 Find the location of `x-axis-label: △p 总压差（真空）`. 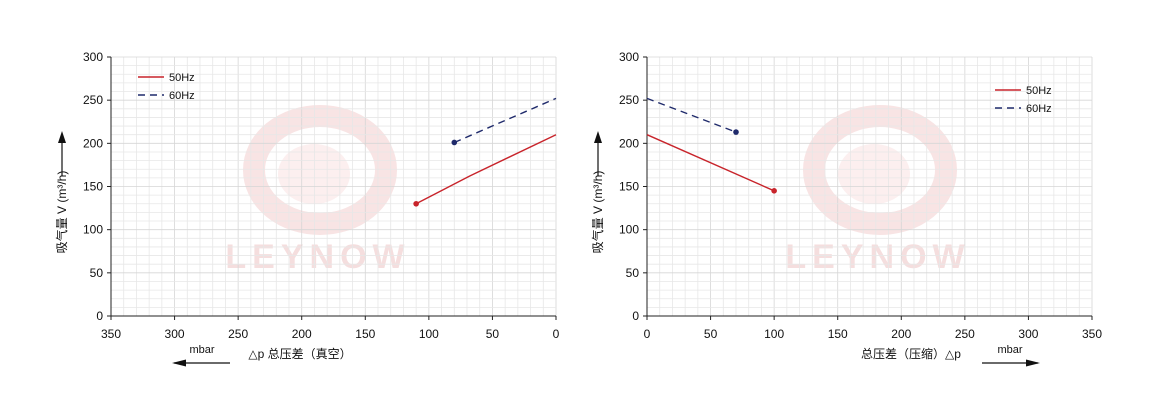

x-axis-label: △p 总压差（真空） is located at coordinates (299, 354).